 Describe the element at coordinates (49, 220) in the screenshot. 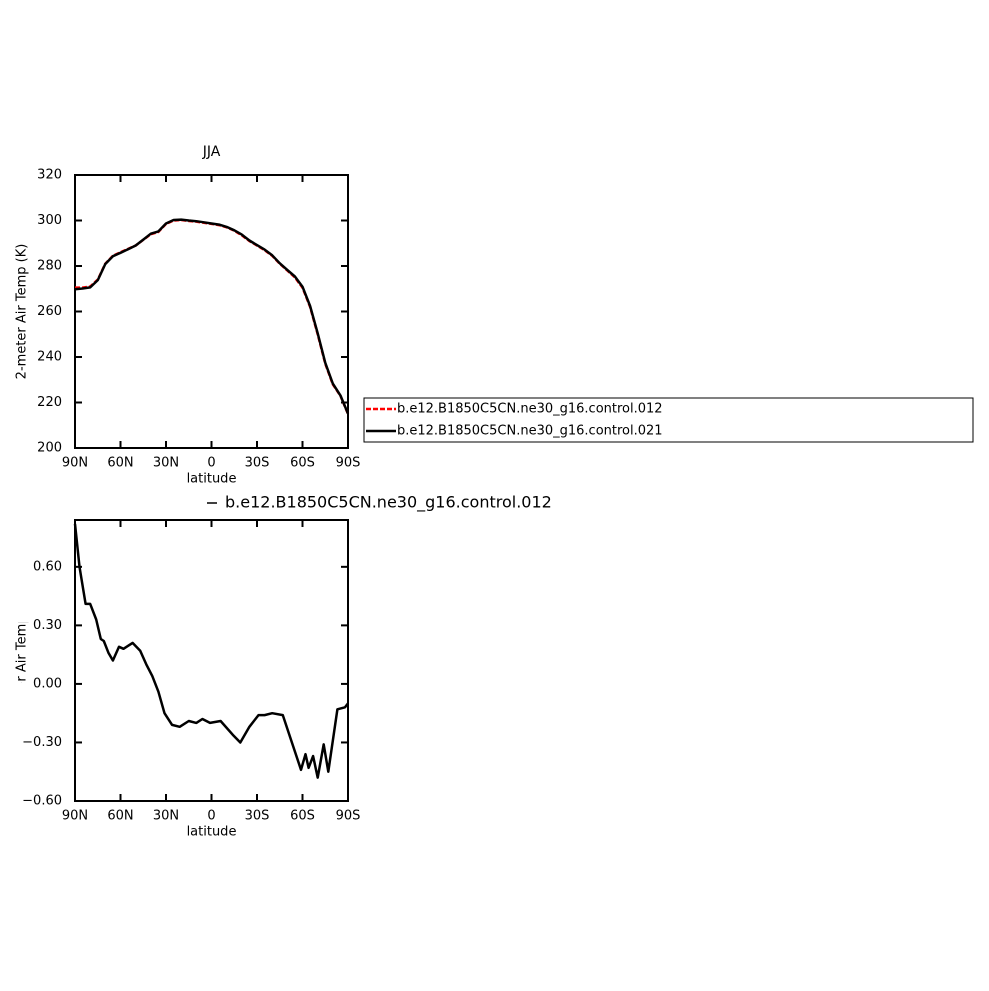

I see `y-tick-label: 300` at that location.